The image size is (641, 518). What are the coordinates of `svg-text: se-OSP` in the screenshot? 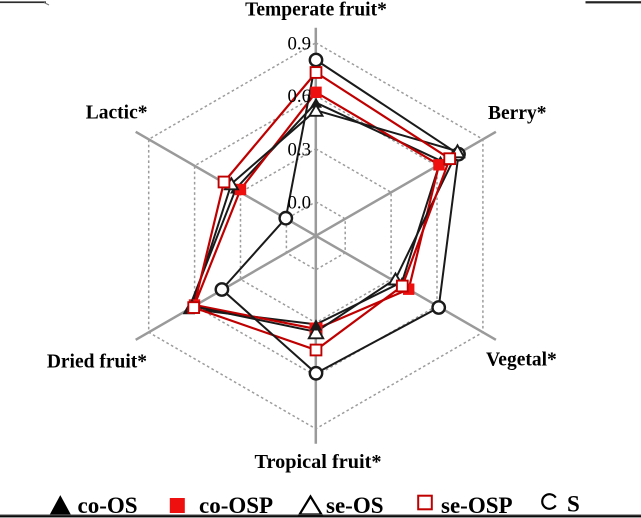 It's located at (477, 505).